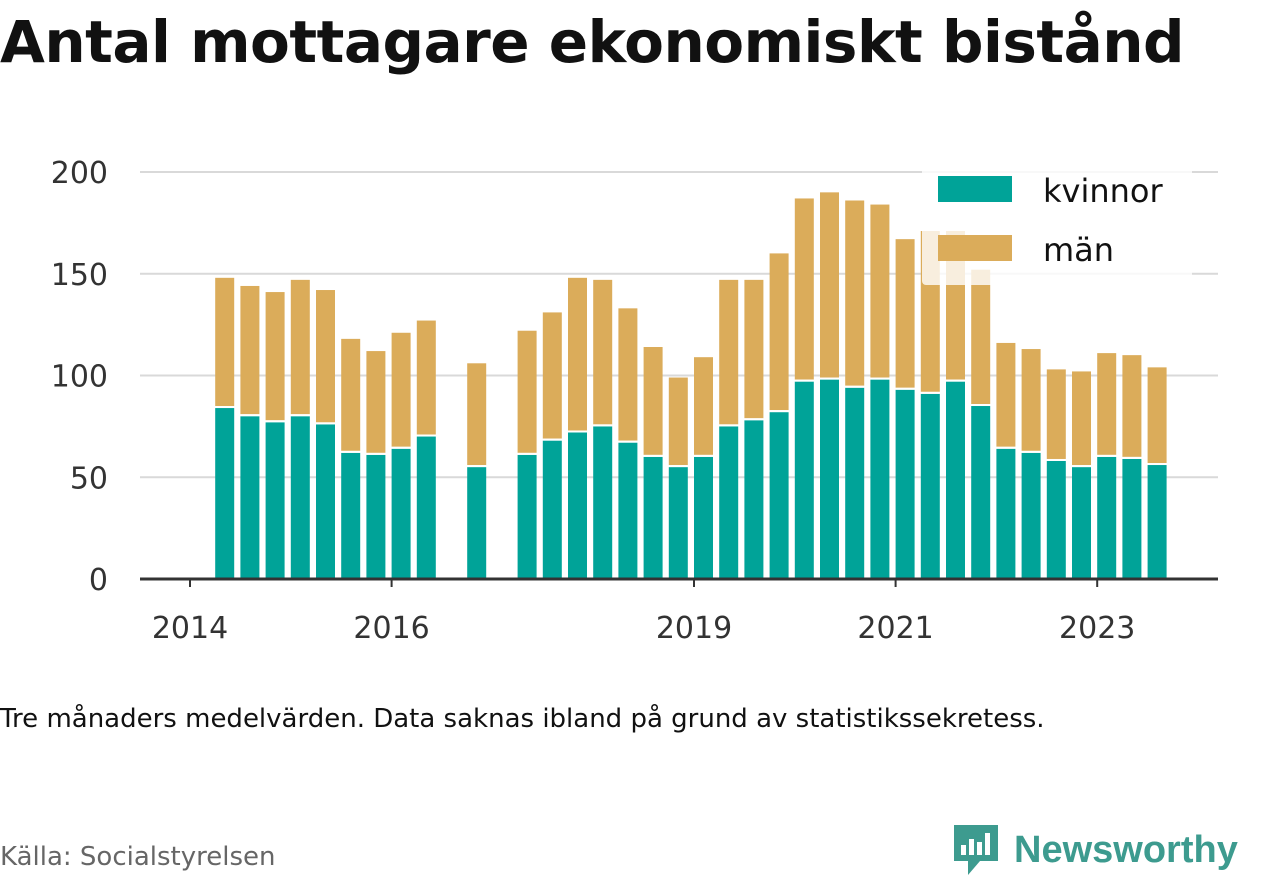 The height and width of the screenshot is (880, 1262). What do you see at coordinates (89, 478) in the screenshot?
I see `y-tick-label: 50` at bounding box center [89, 478].